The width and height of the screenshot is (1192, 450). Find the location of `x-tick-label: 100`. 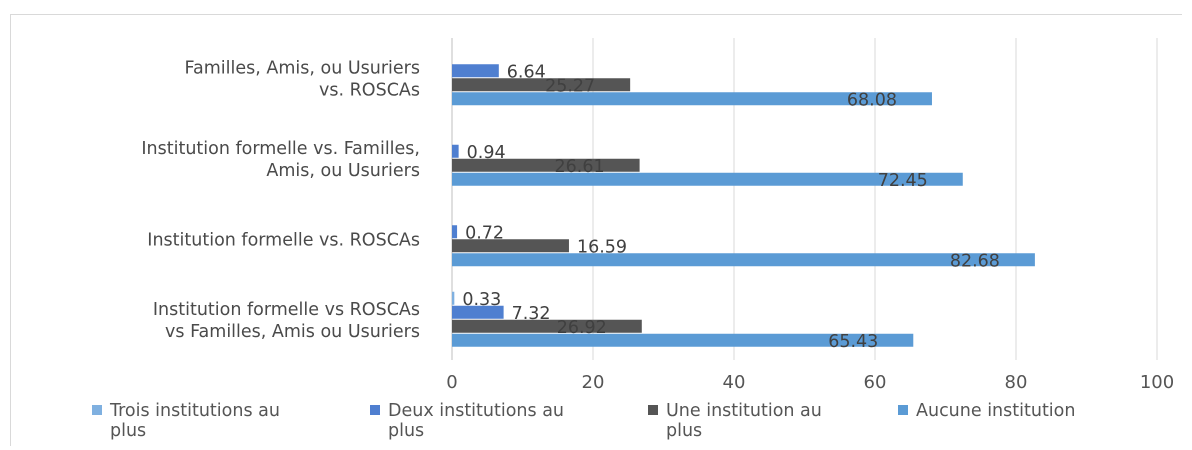

x-tick-label: 100 is located at coordinates (1157, 382).